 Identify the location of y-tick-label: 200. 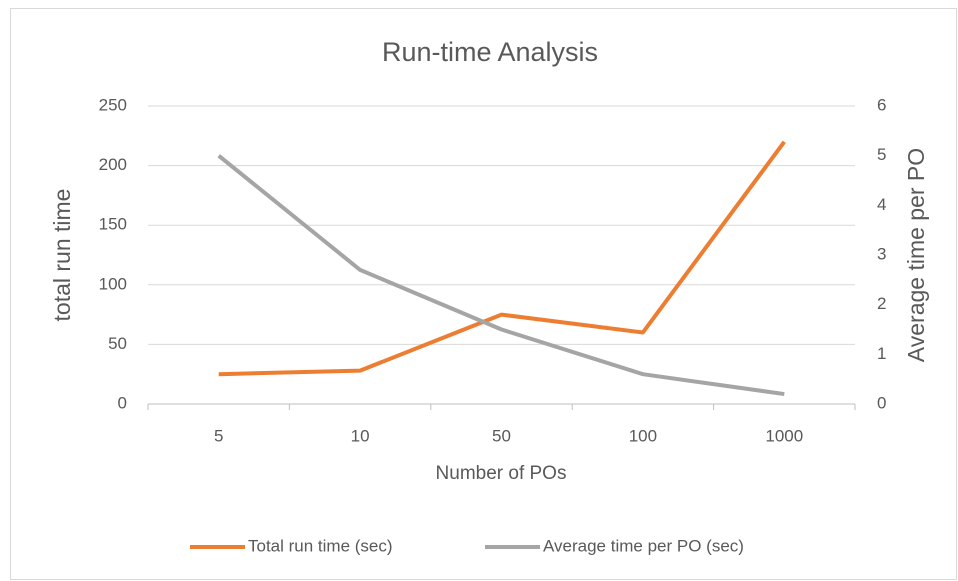
(113, 164).